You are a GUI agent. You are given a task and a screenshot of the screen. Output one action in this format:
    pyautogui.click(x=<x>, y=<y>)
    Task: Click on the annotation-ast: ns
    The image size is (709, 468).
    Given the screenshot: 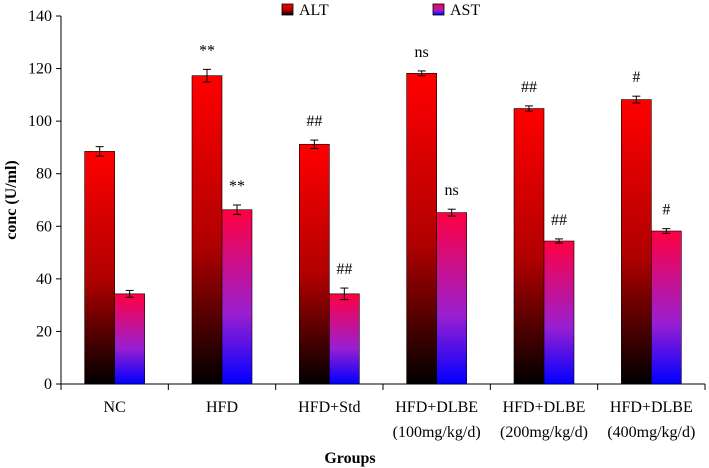 What is the action you would take?
    pyautogui.click(x=452, y=190)
    